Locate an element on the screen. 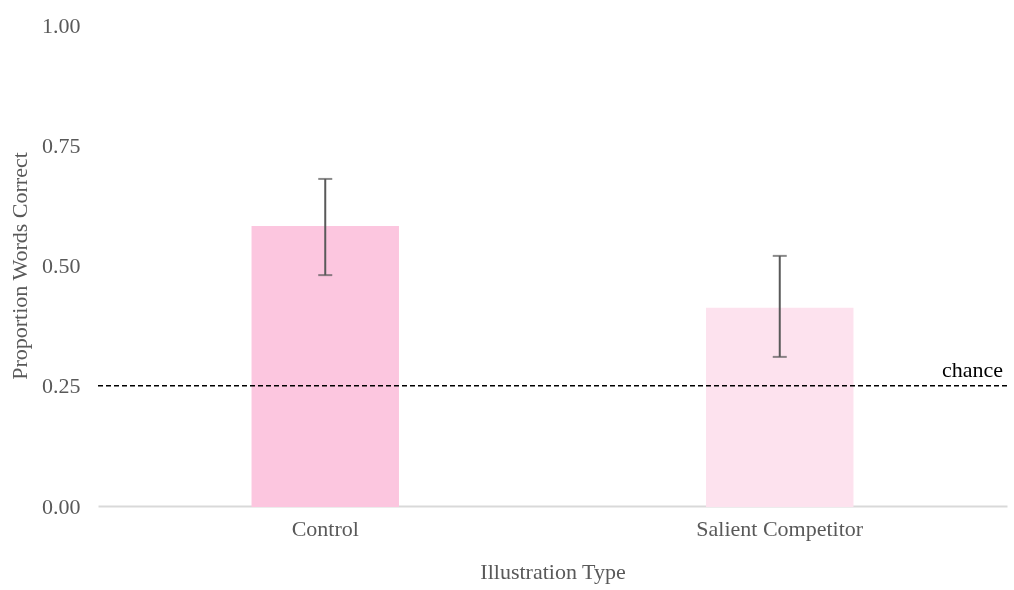 The image size is (1014, 590). y-tick-label: 0.75 is located at coordinates (61, 145).